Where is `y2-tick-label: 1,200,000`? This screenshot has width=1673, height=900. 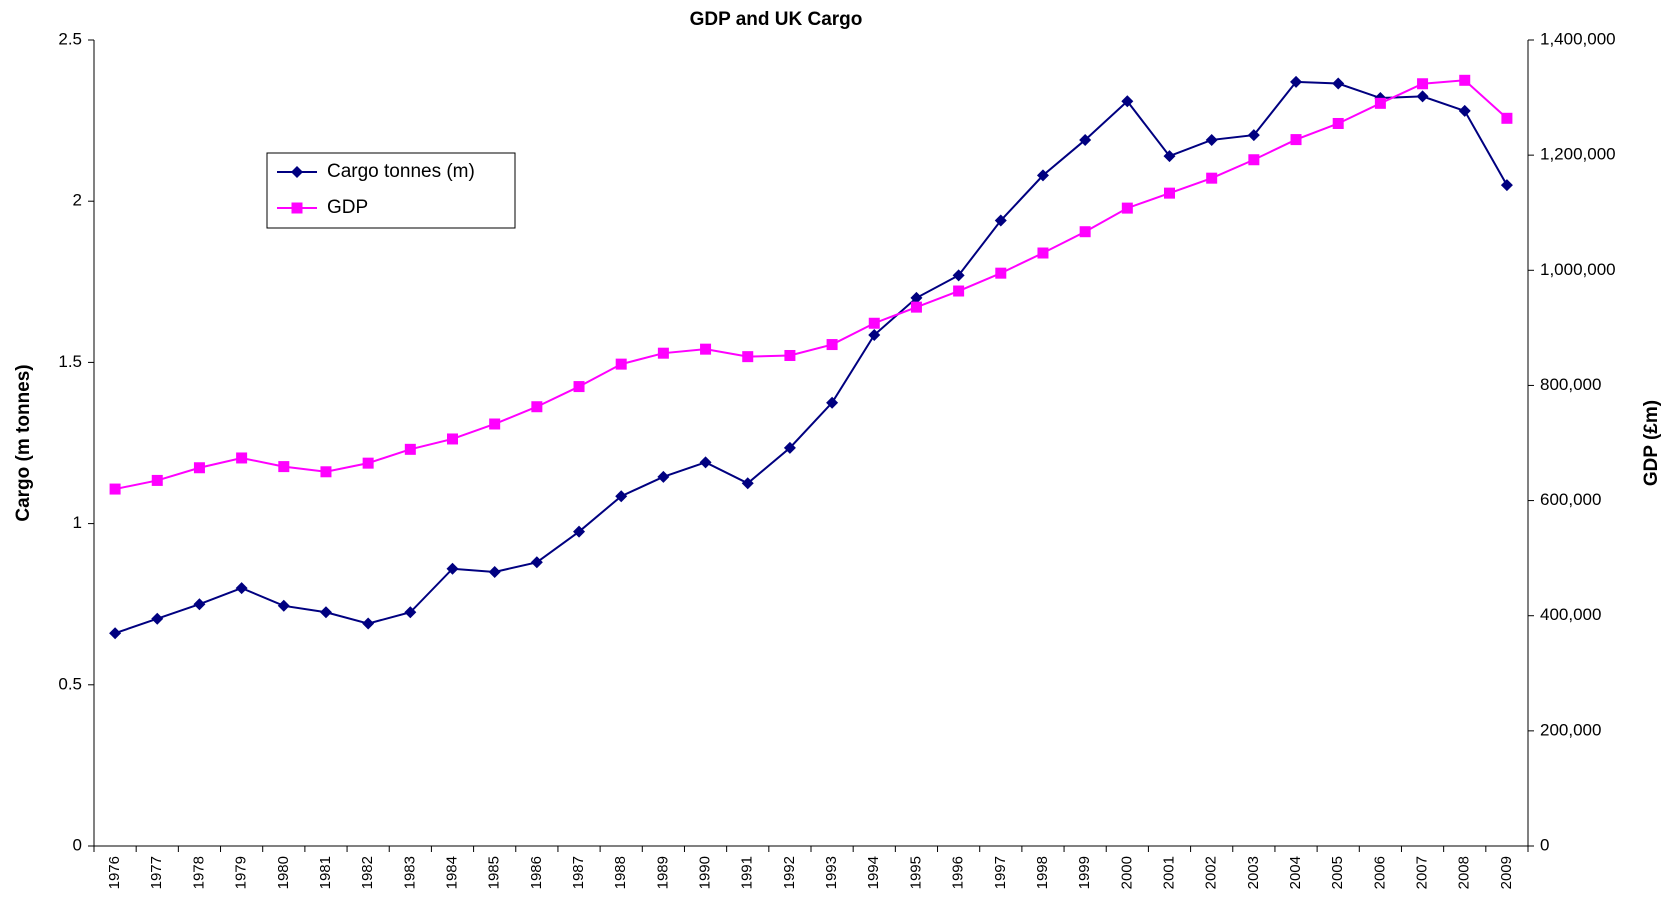
y2-tick-label: 1,200,000 is located at coordinates (1578, 154).